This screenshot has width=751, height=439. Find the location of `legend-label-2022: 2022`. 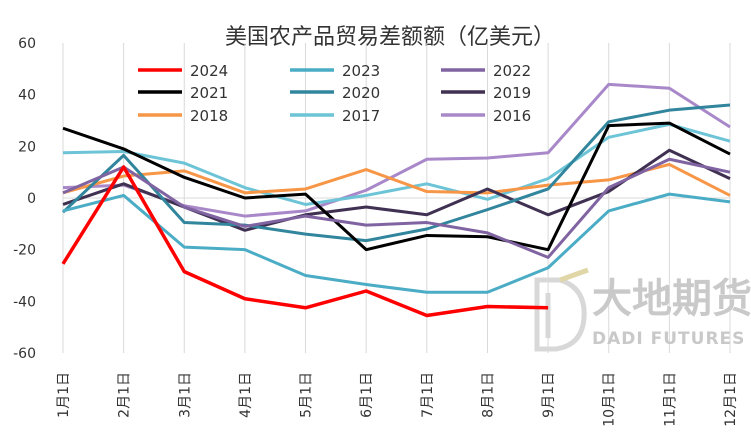

legend-label-2022: 2022 is located at coordinates (512, 71).